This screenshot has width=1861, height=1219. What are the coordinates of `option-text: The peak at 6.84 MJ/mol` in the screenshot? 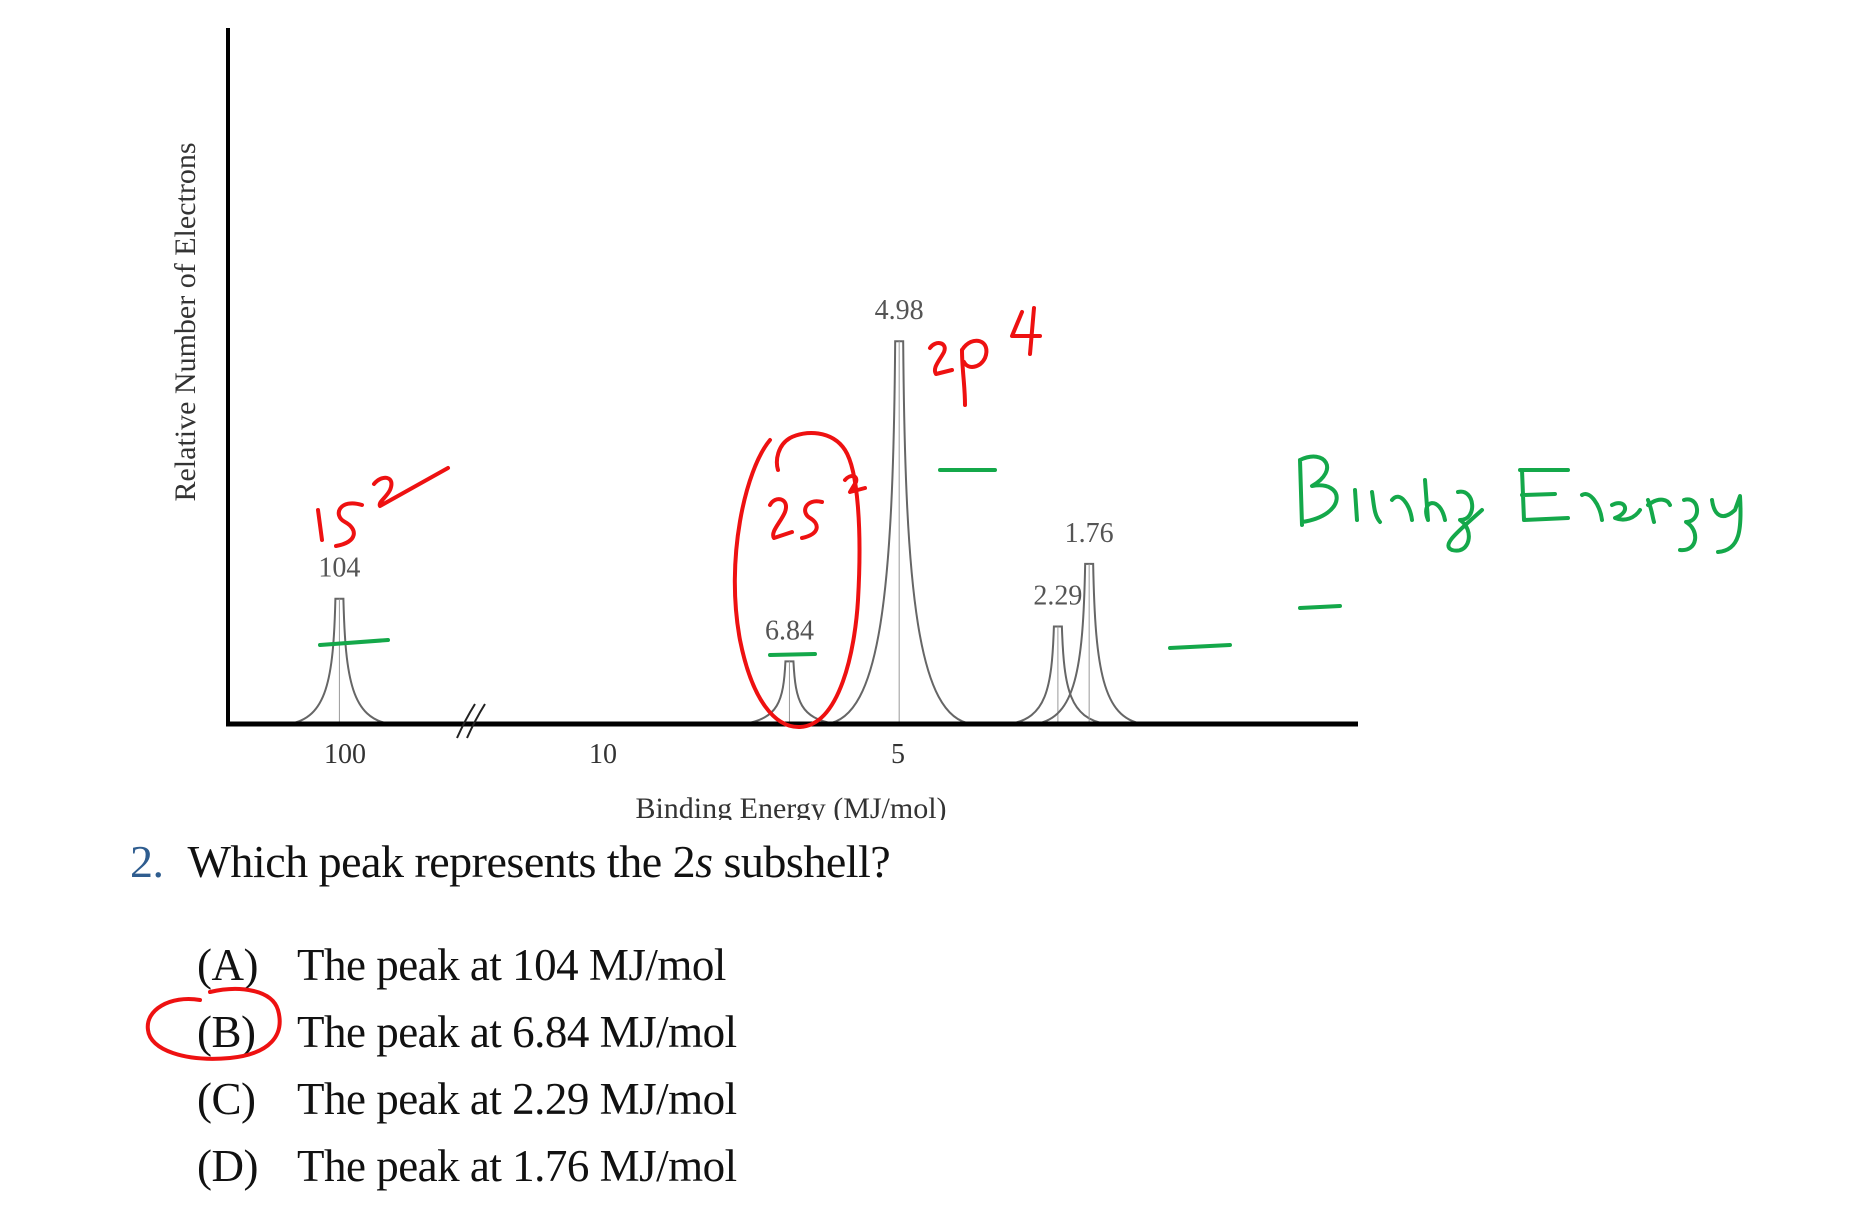 It's located at (517, 1032).